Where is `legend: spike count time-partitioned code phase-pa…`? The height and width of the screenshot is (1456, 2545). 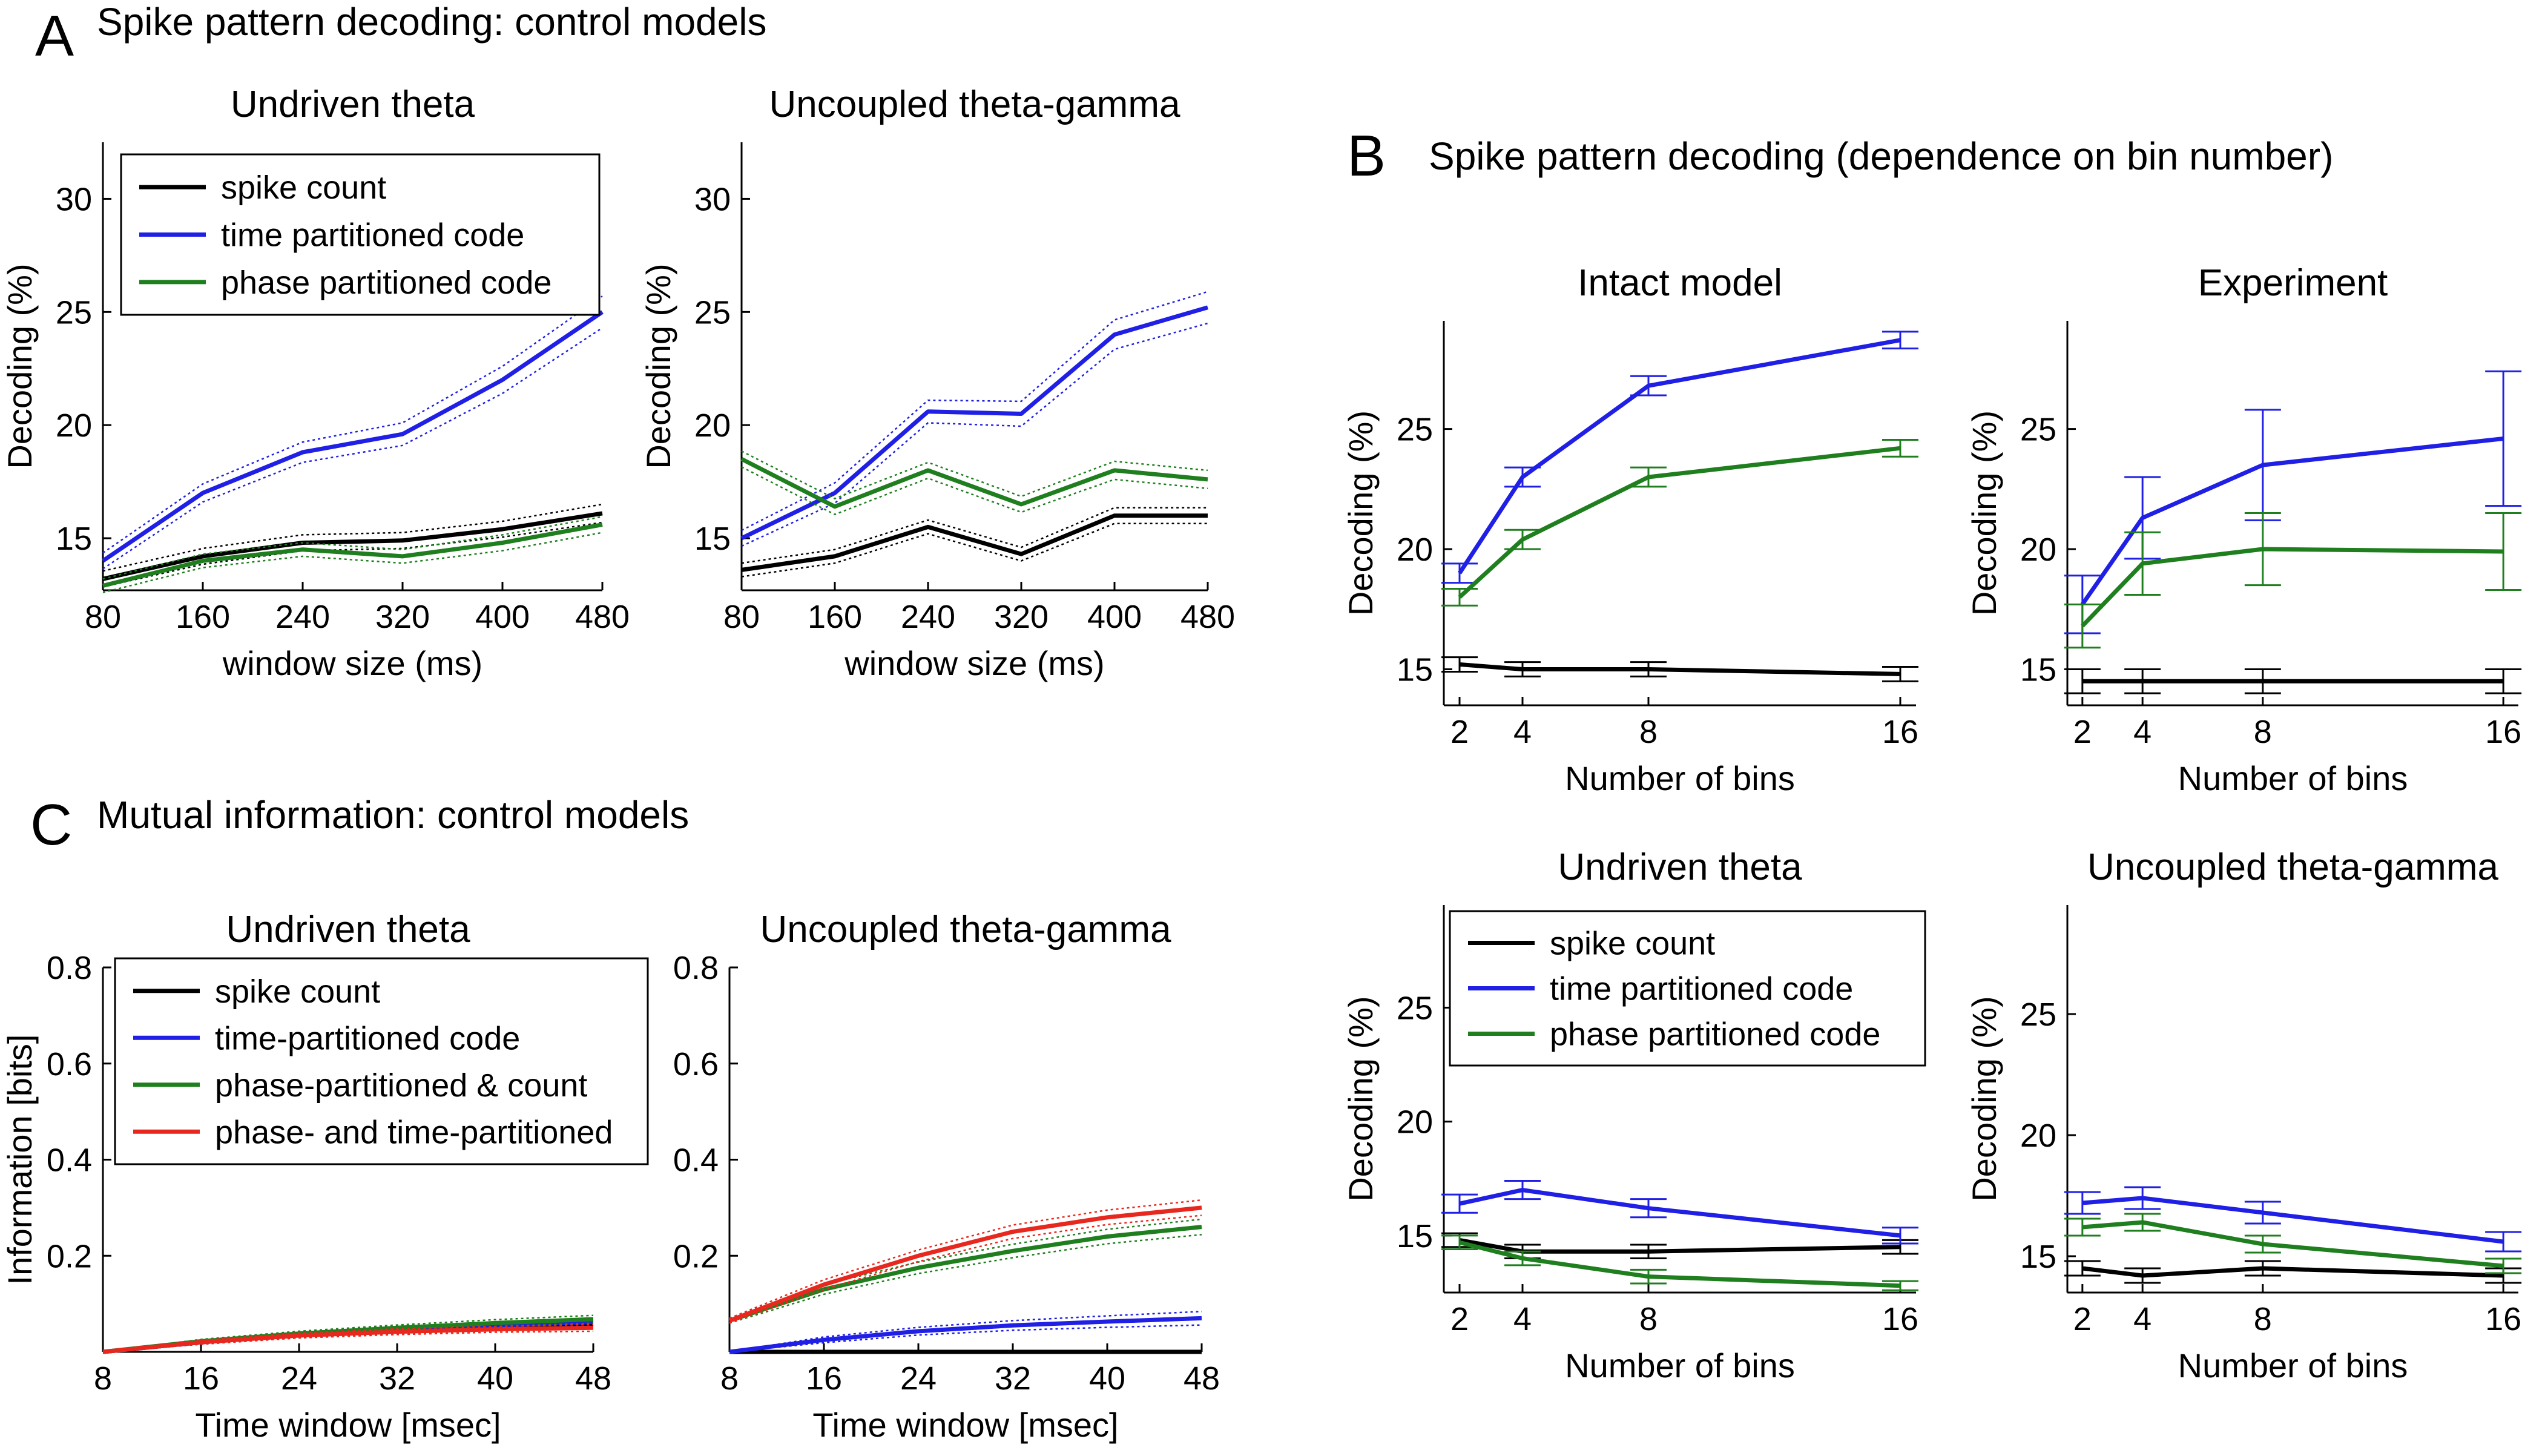 legend: spike count time-partitioned code phase-pa… is located at coordinates (381, 1061).